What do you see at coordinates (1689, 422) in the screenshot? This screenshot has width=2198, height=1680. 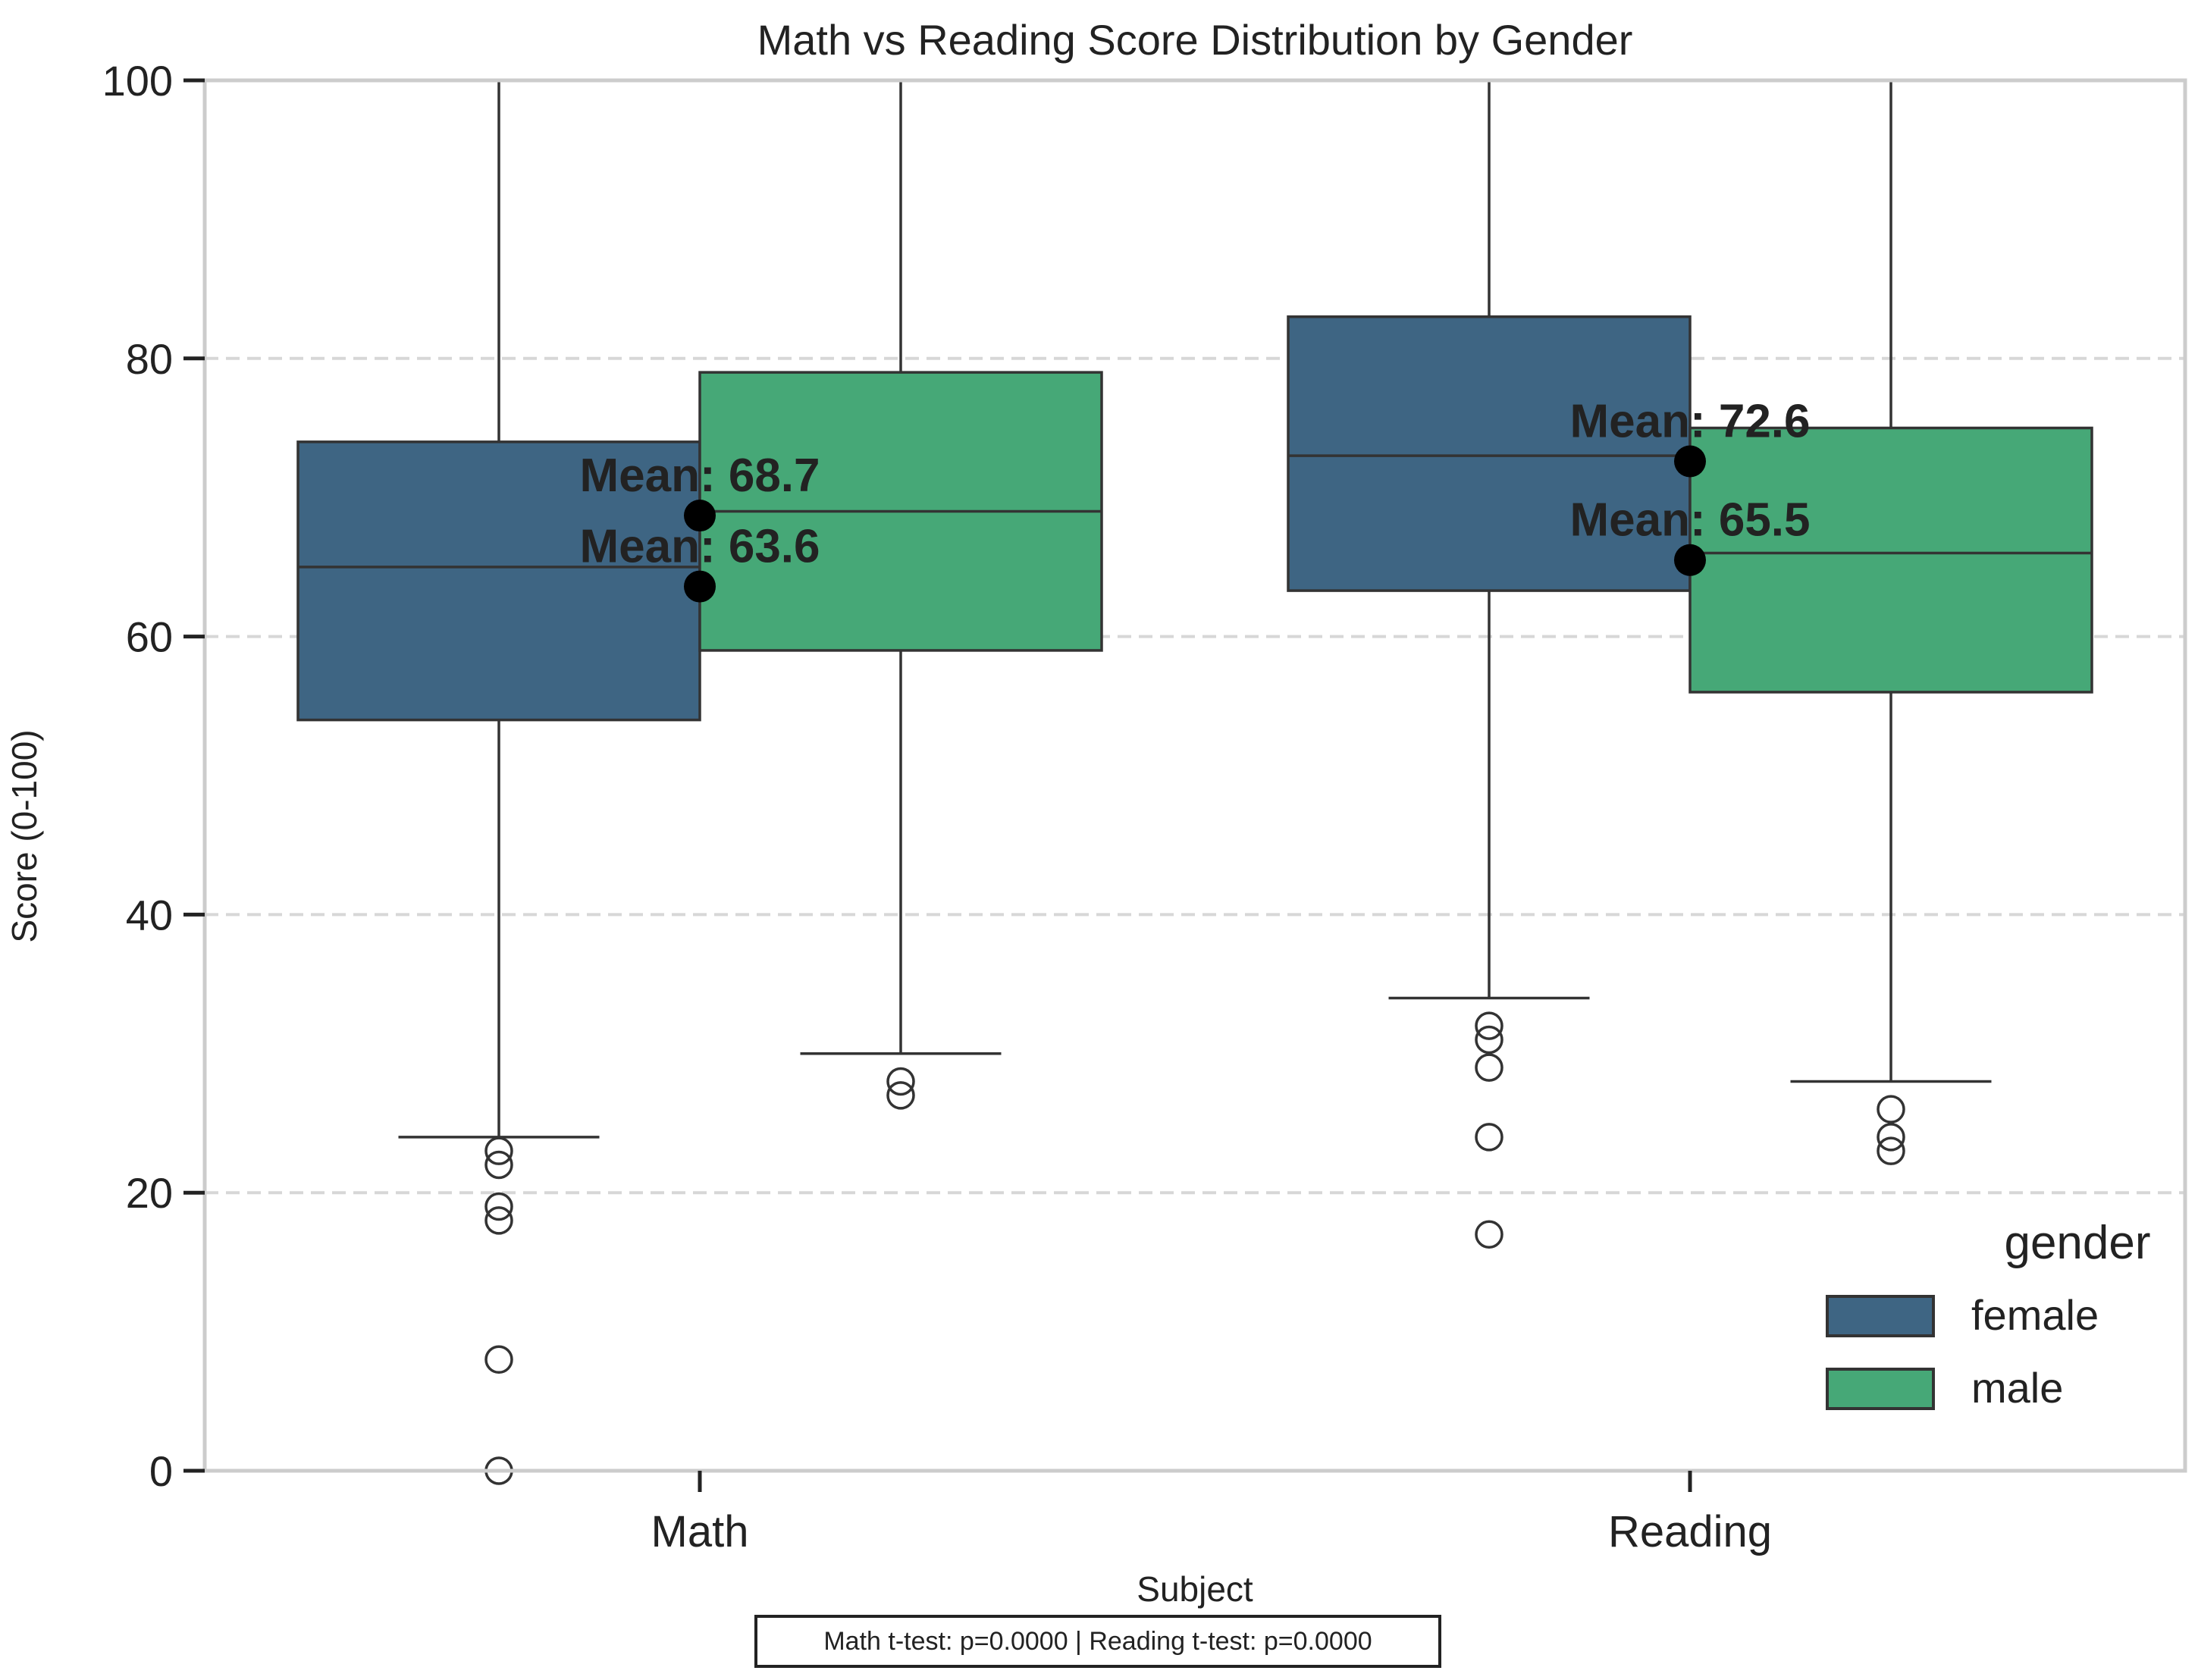 I see `mean-label: Mean: 72.6` at bounding box center [1689, 422].